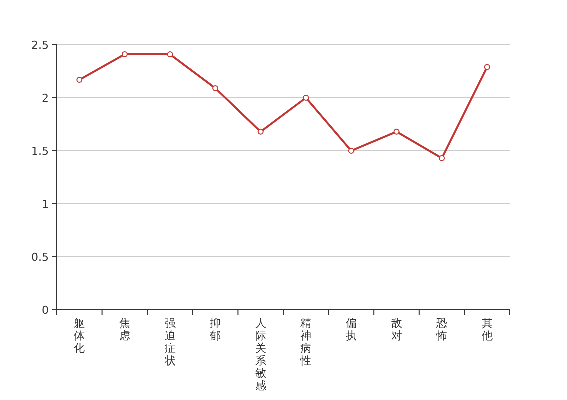 The width and height of the screenshot is (567, 400). I want to click on x-tick-label: 精神病性, so click(306, 342).